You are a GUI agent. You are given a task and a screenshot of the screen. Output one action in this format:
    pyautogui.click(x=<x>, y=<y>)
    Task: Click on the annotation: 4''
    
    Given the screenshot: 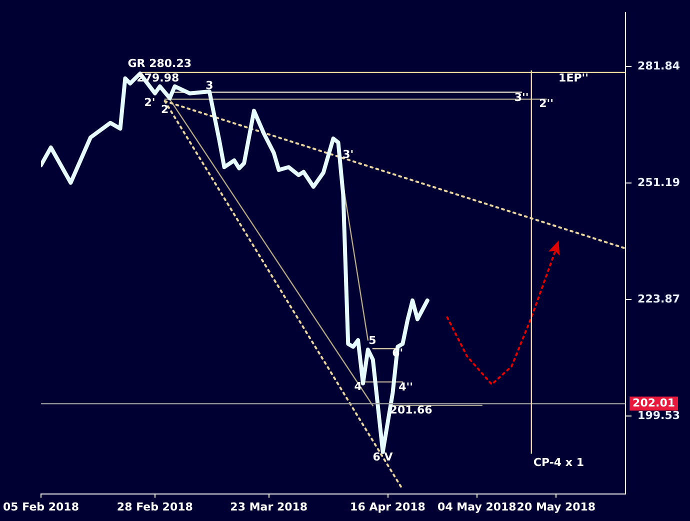 What is the action you would take?
    pyautogui.click(x=405, y=387)
    